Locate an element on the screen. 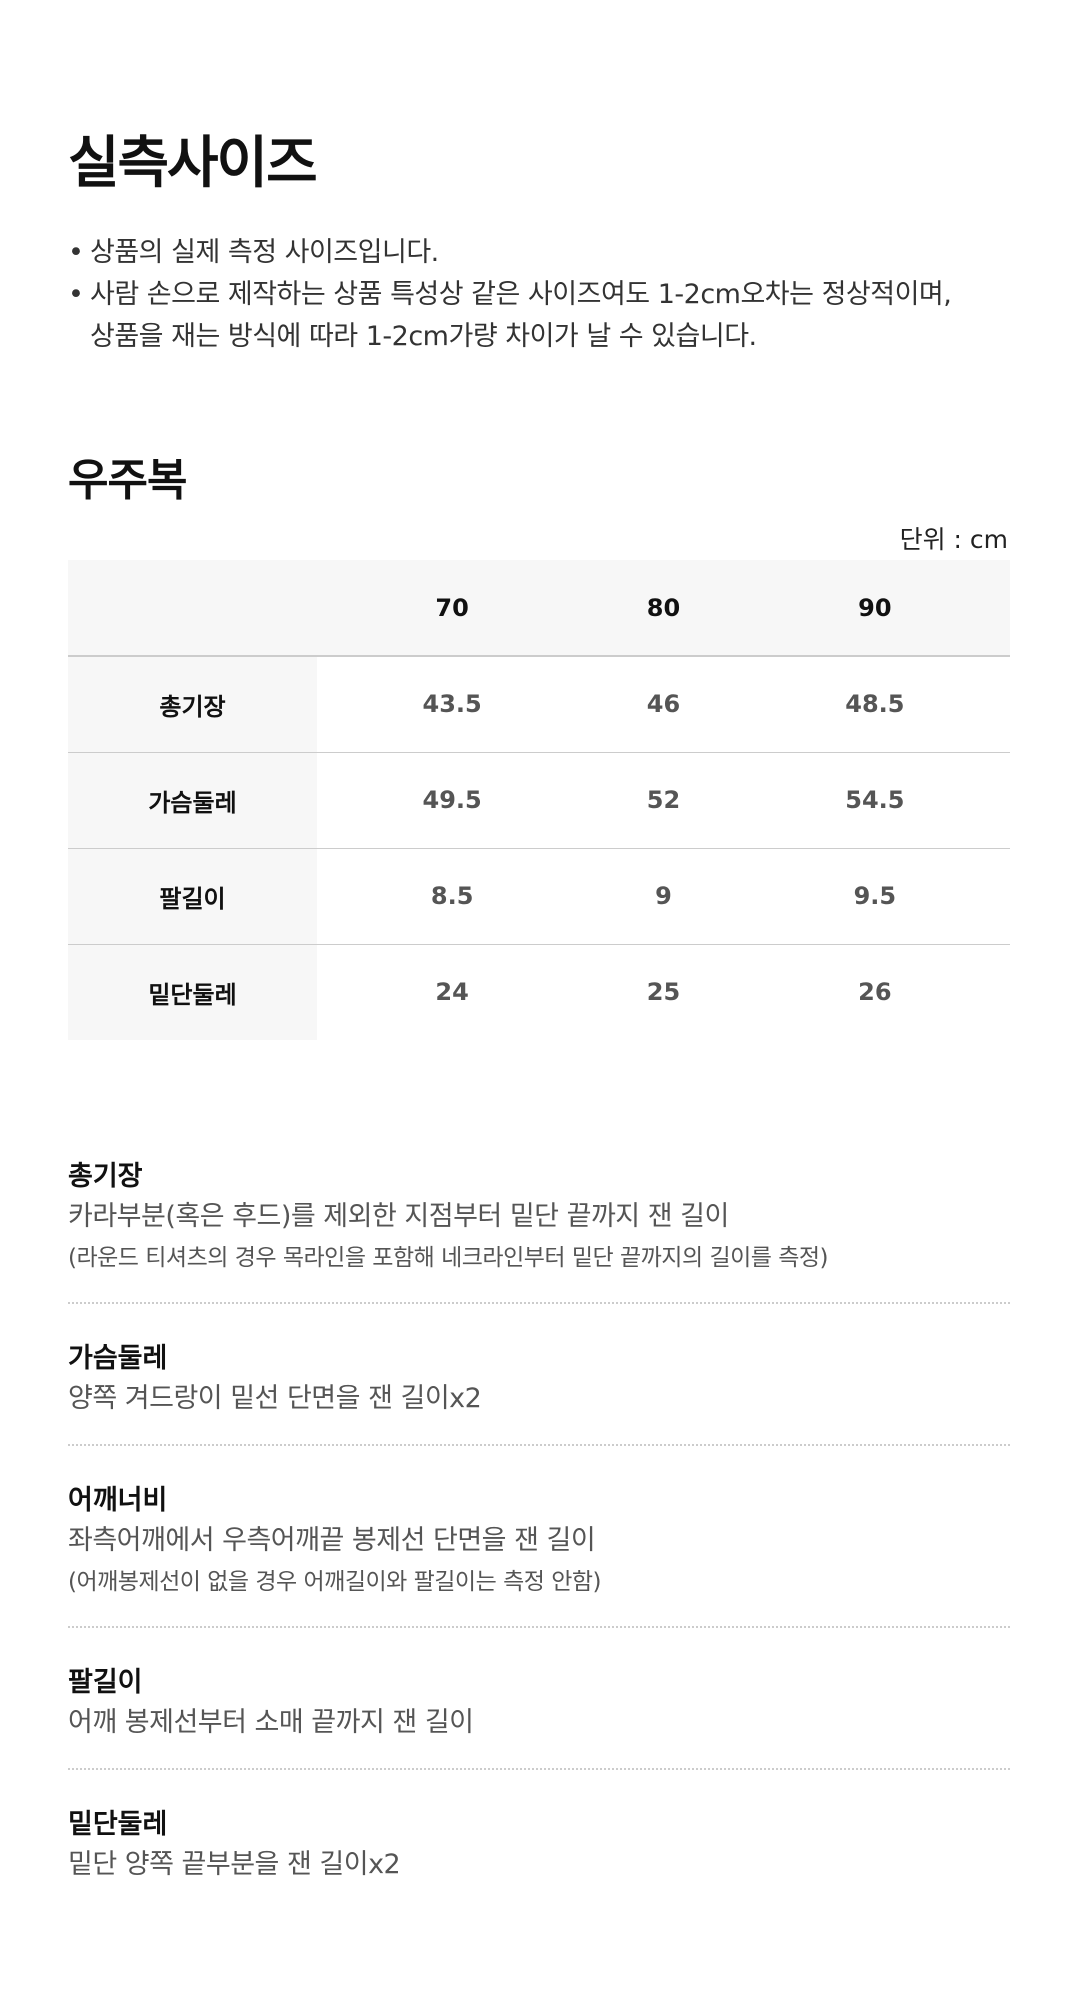 The width and height of the screenshot is (1080, 2000). table-cell: 25 is located at coordinates (663, 992).